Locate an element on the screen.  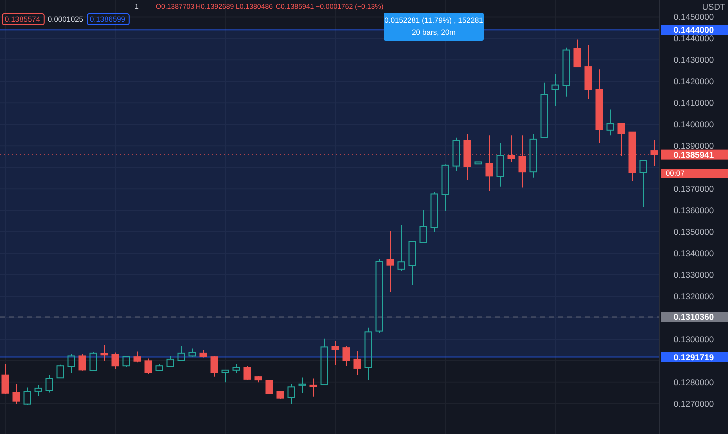
y-tick-label: 0.1420000 is located at coordinates (694, 81).